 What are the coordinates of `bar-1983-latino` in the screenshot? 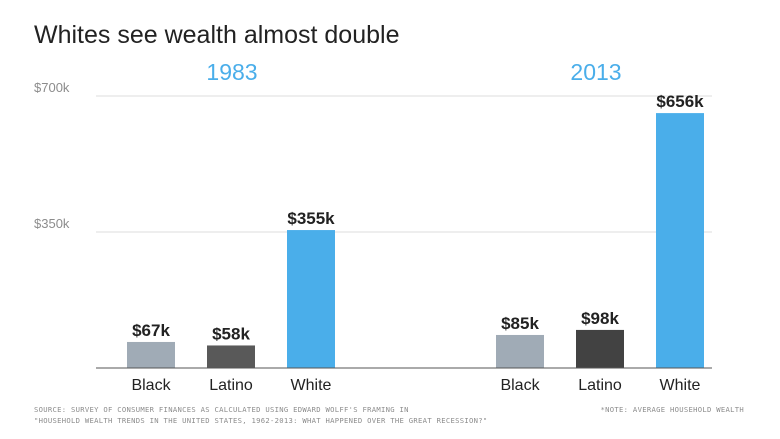 It's located at (231, 356).